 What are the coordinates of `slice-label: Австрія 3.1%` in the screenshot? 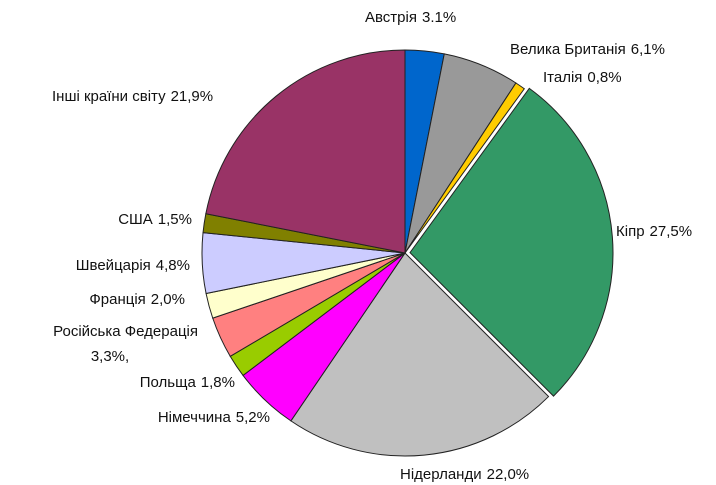 It's located at (410, 17).